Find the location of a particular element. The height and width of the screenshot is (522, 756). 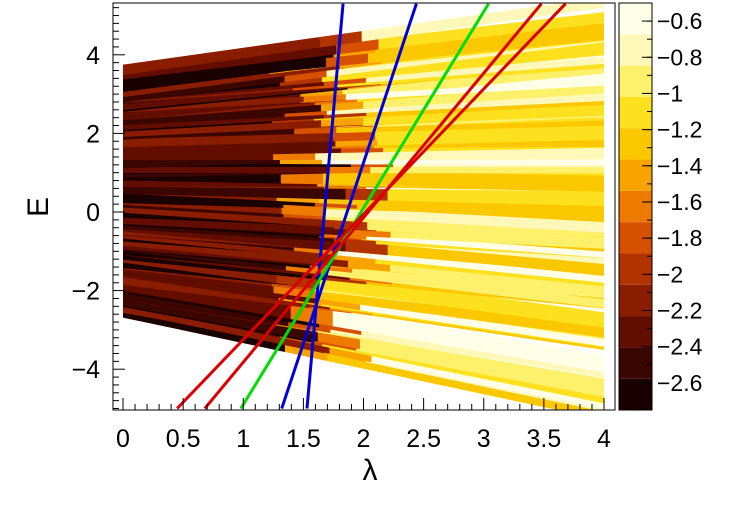

colorbar-tick-label: −2.4 is located at coordinates (680, 347).